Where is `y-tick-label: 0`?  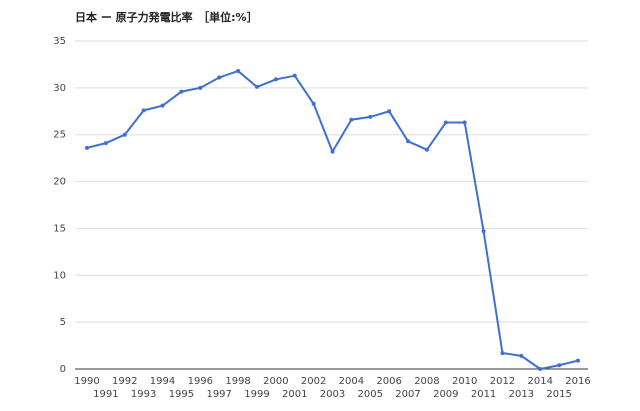 y-tick-label: 0 is located at coordinates (63, 369).